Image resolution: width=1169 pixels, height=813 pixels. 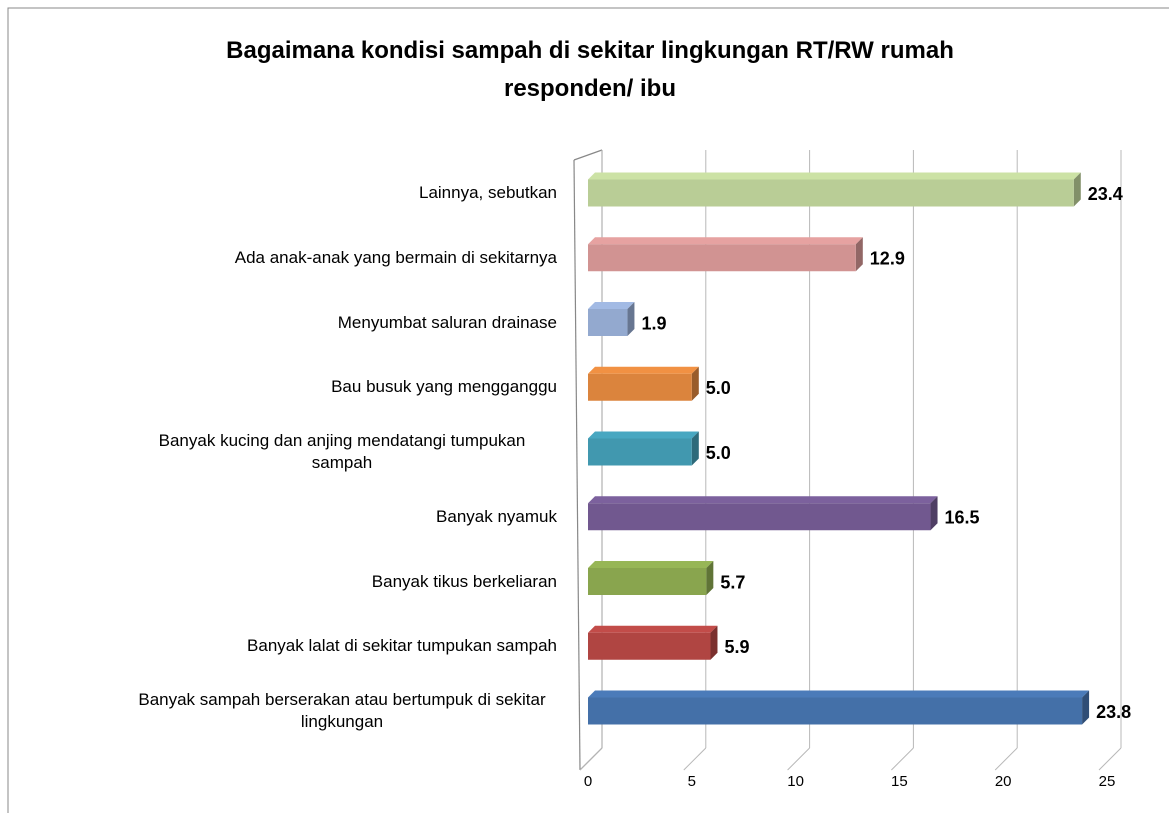 I want to click on y-tick-label: Menyumbat saluran drainase, so click(x=447, y=322).